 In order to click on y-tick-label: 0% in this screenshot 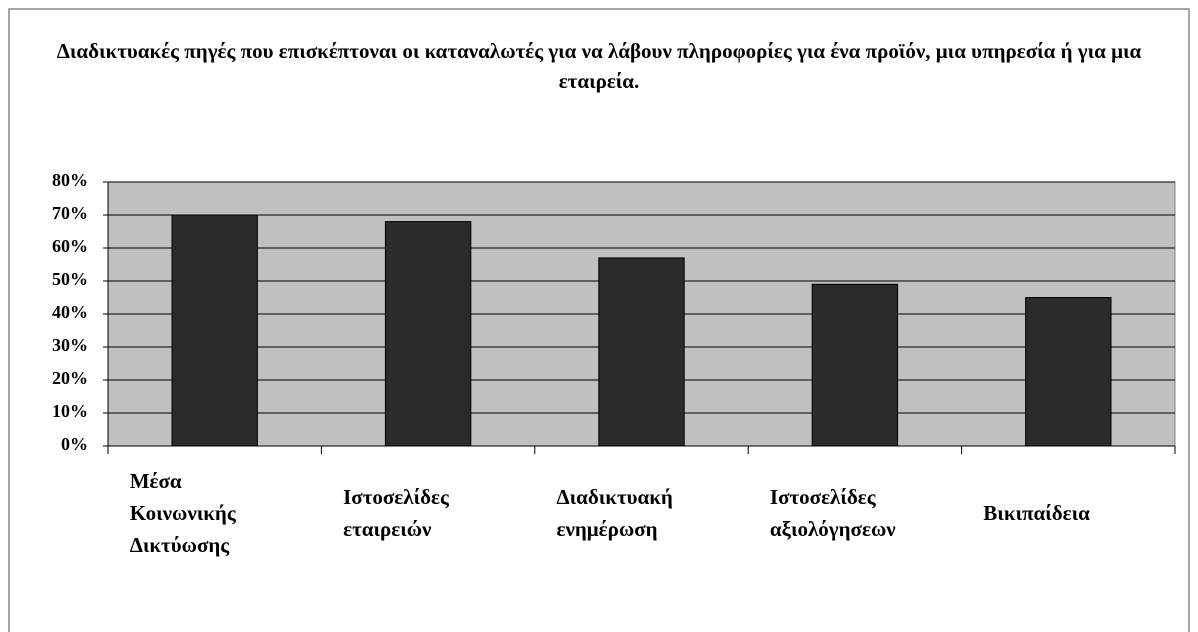, I will do `click(74, 444)`.